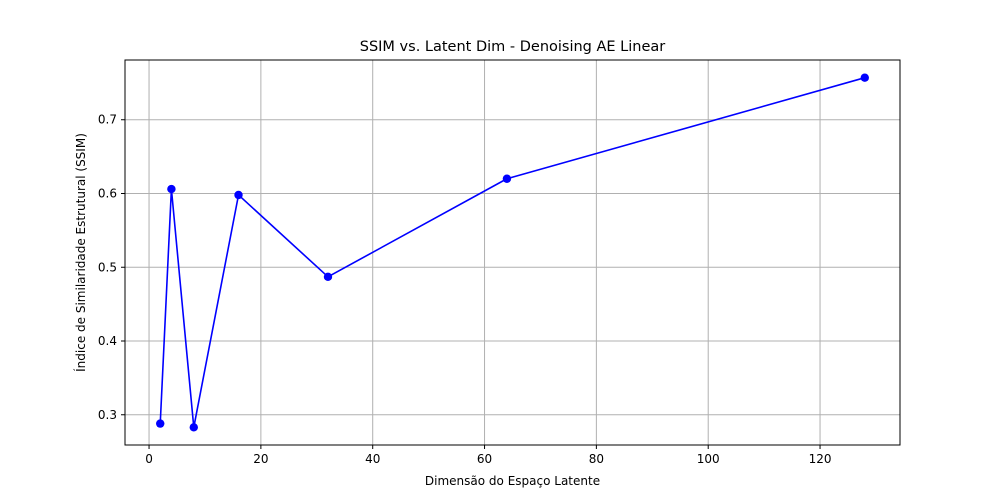  Describe the element at coordinates (708, 459) in the screenshot. I see `x-tick-label: 100` at that location.